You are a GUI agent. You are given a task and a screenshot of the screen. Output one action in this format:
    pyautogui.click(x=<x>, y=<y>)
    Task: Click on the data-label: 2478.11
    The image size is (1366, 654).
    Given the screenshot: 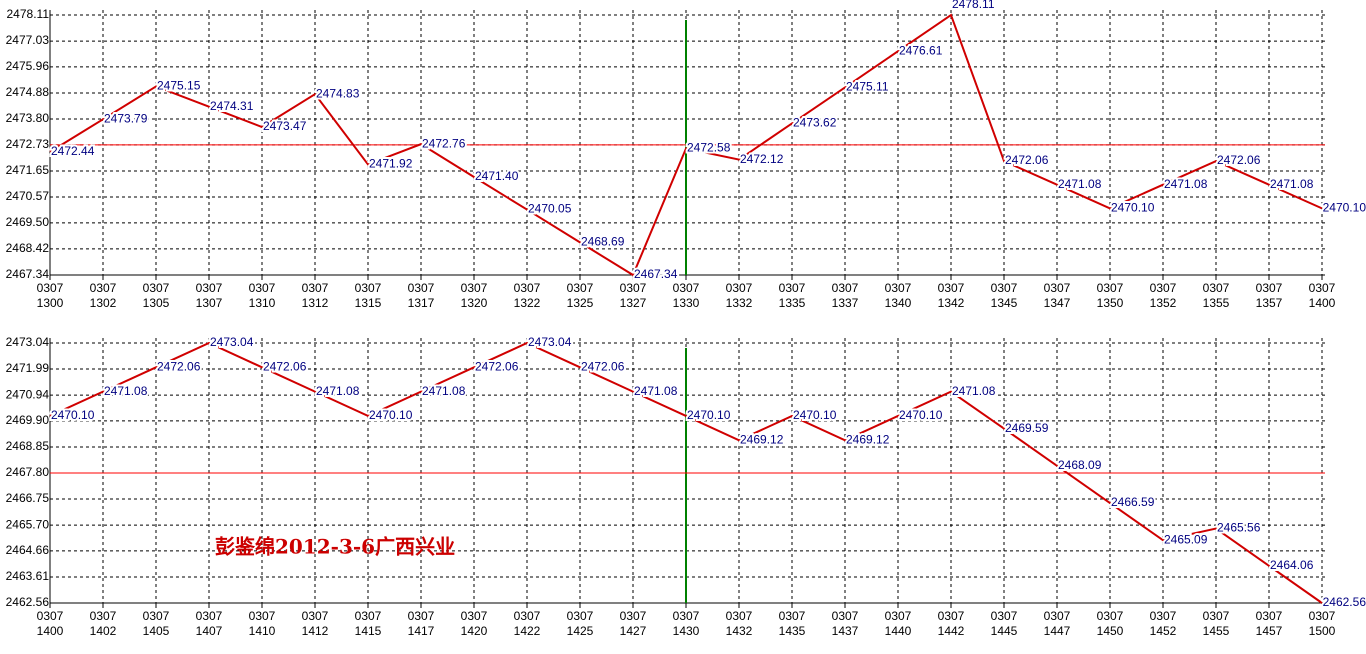 What is the action you would take?
    pyautogui.click(x=973, y=5)
    